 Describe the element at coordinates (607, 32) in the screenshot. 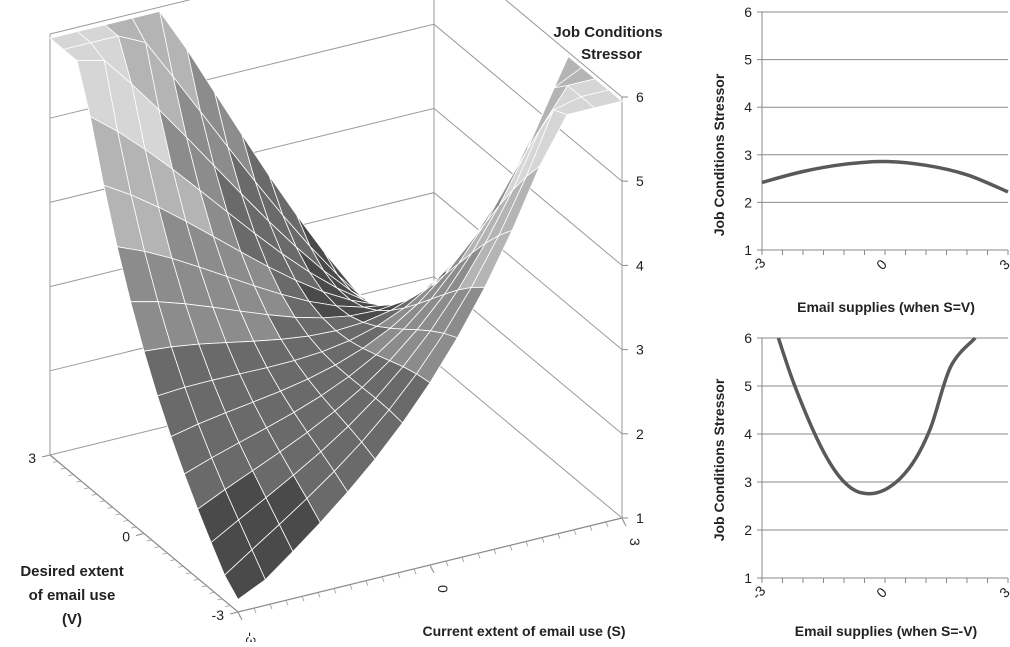

I see `z-axis-title-line1: Job Conditions` at that location.